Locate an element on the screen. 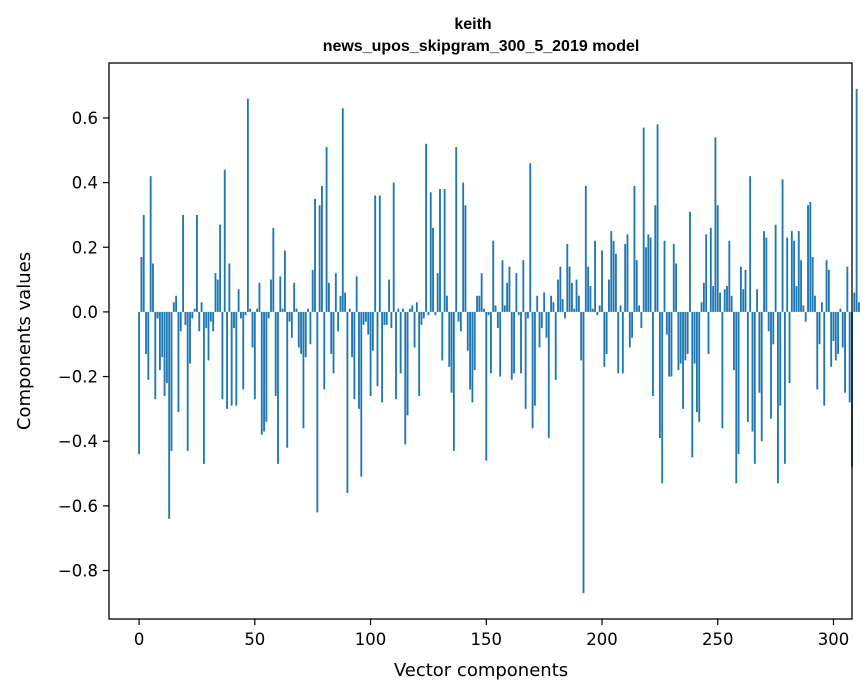 This screenshot has height=696, width=867. y-tick-label: −0.4 is located at coordinates (78, 441).